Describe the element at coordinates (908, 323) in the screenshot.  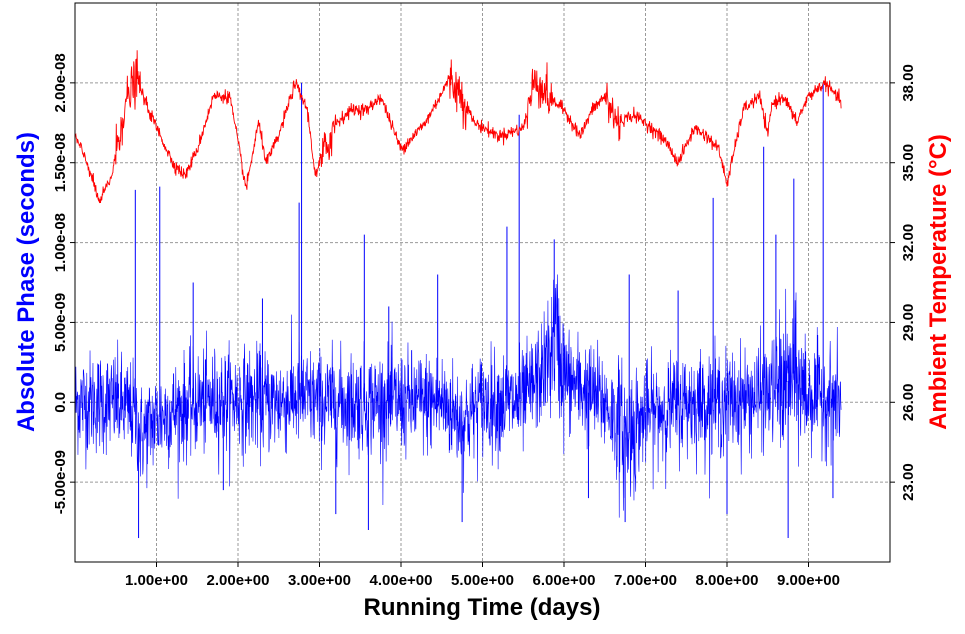
I see `right-tick-label-3: 29.00` at that location.